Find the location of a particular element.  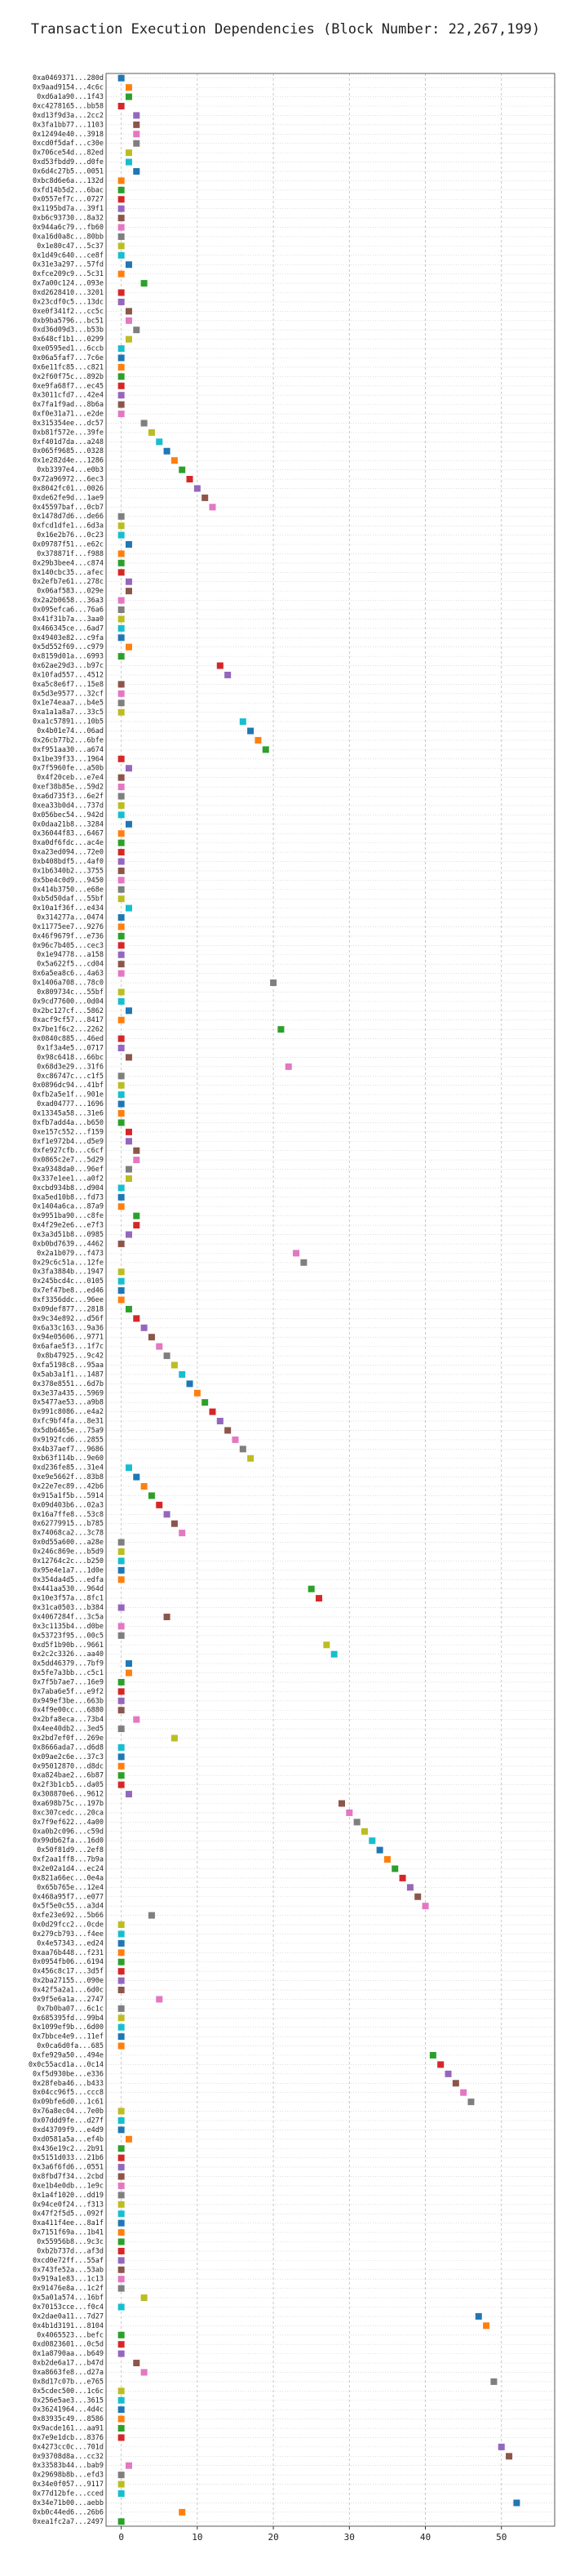

y-tick-label: 0xb5d50daf...55bf is located at coordinates (68, 899).